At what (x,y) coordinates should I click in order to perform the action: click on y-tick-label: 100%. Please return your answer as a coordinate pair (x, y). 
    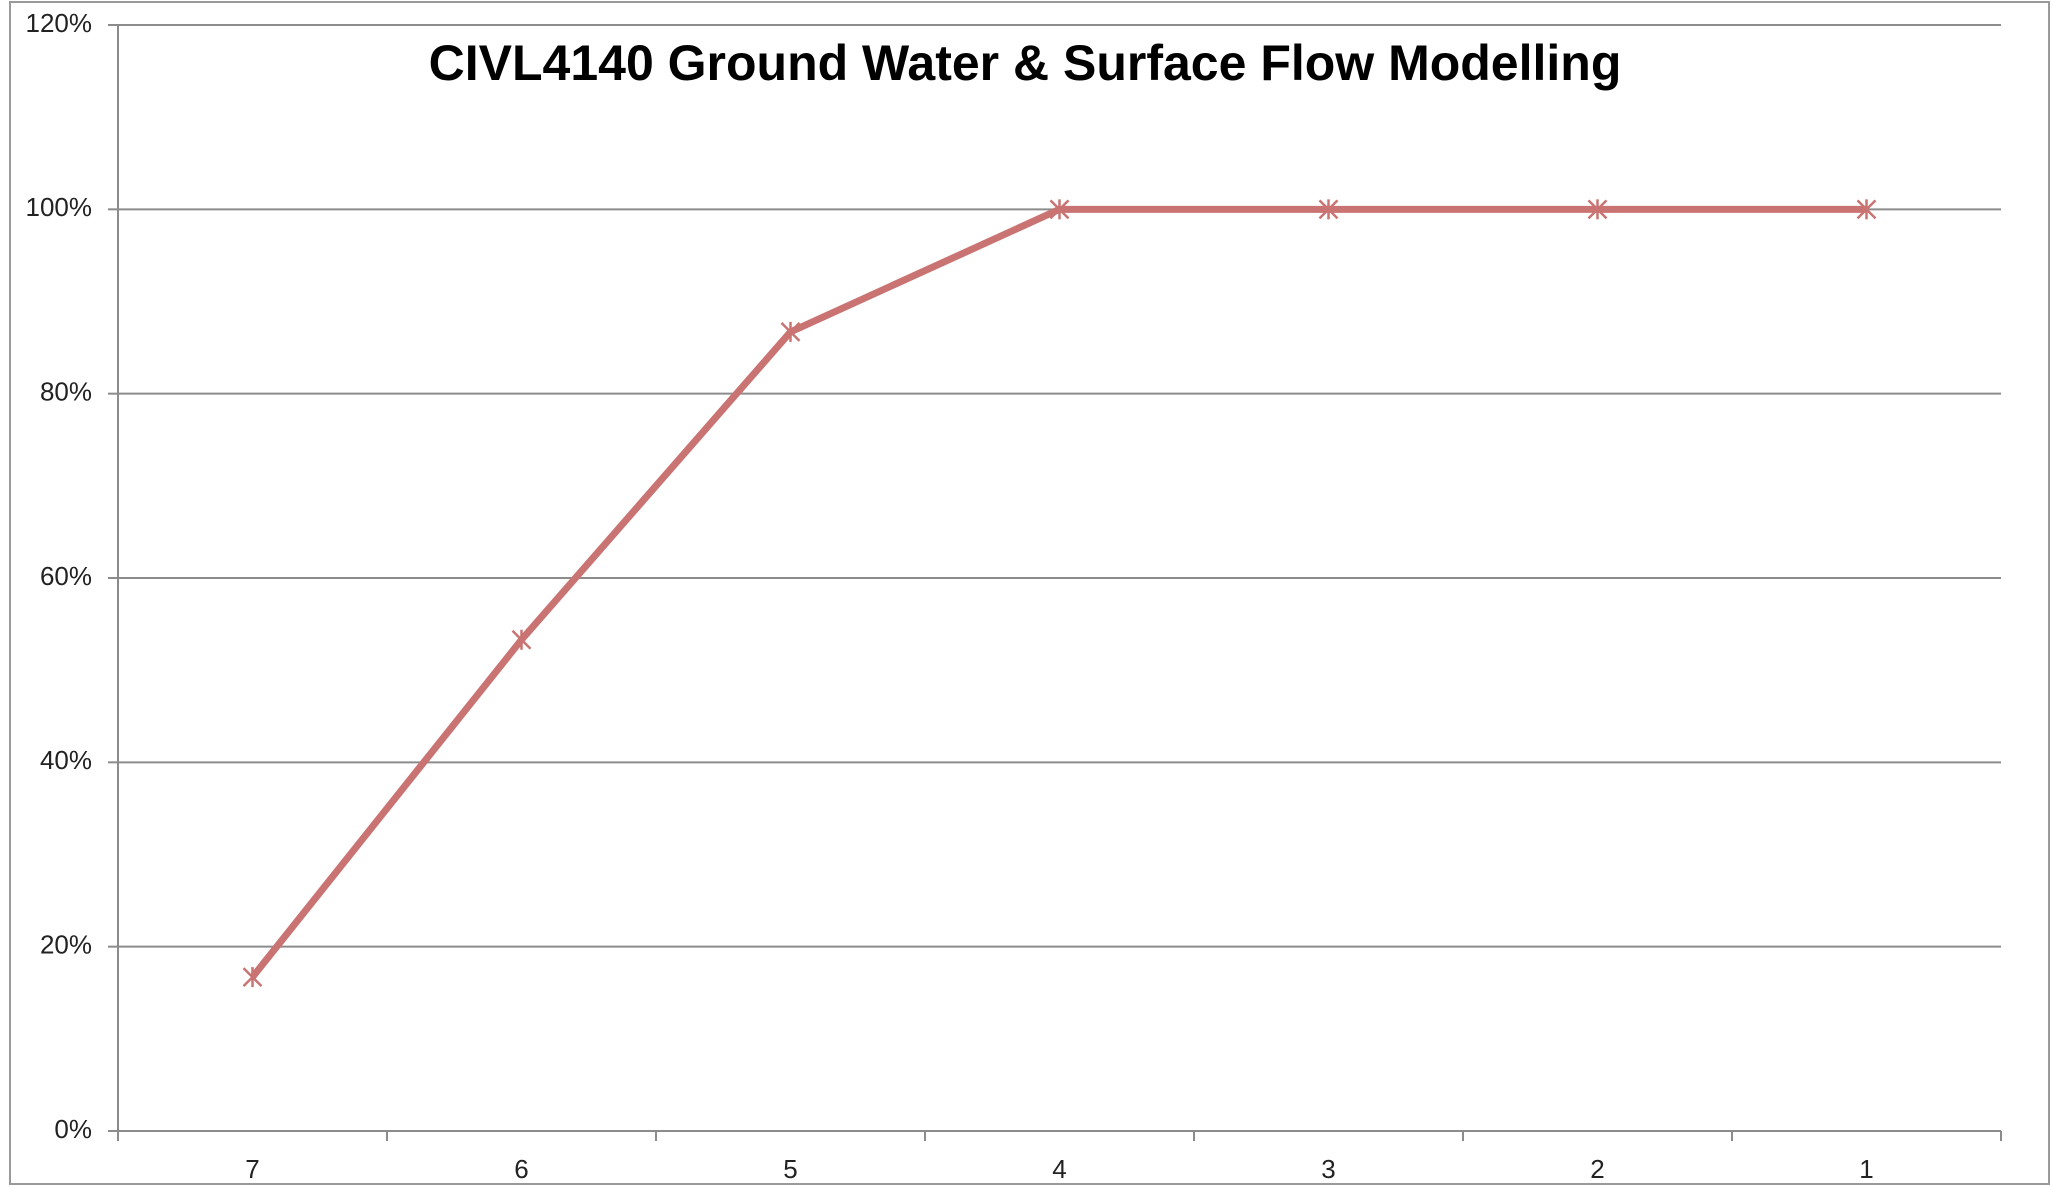
    Looking at the image, I should click on (59, 207).